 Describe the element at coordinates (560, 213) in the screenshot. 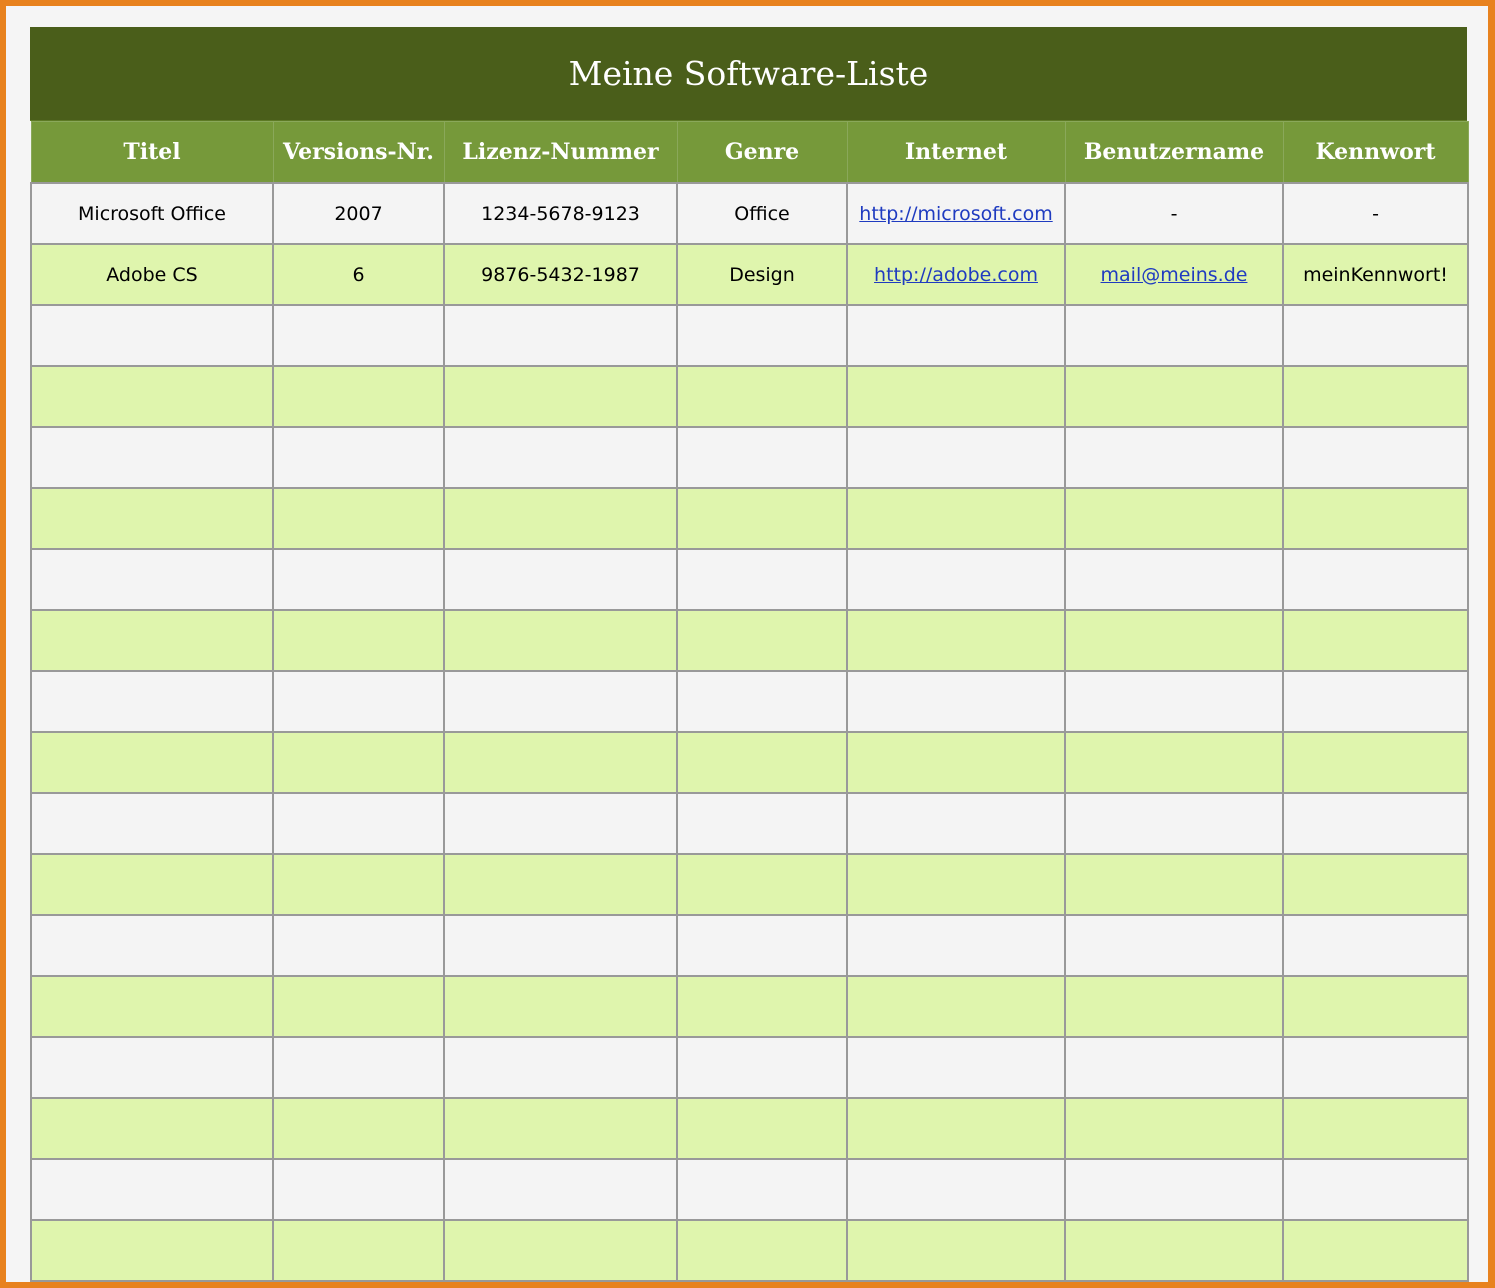

I see `table-cell: 1234-5678-9123` at that location.